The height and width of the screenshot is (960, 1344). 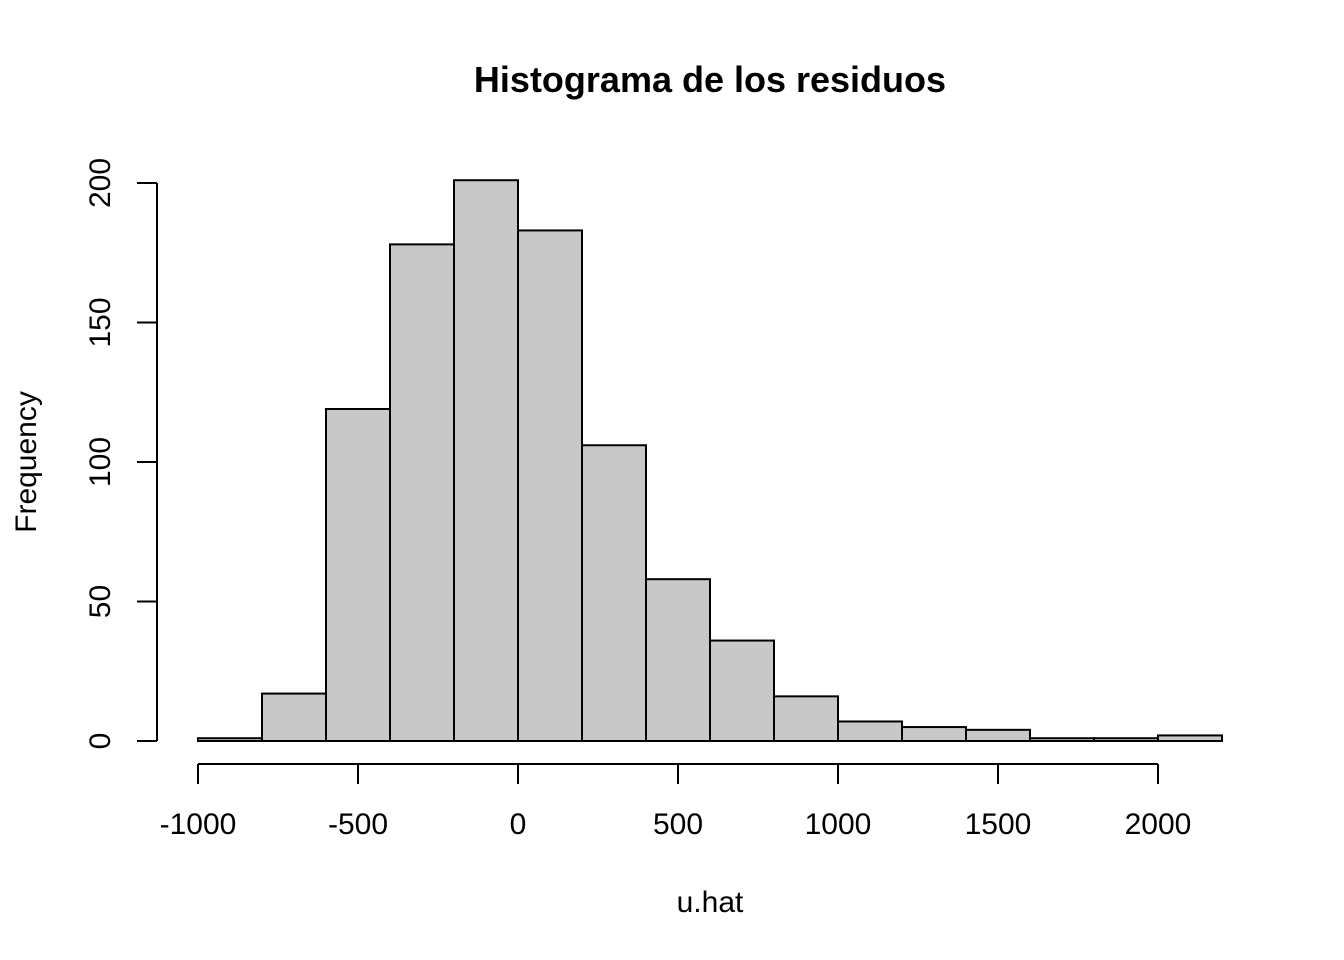 I want to click on y-axis: 0 50 100 150 200, so click(x=121, y=454).